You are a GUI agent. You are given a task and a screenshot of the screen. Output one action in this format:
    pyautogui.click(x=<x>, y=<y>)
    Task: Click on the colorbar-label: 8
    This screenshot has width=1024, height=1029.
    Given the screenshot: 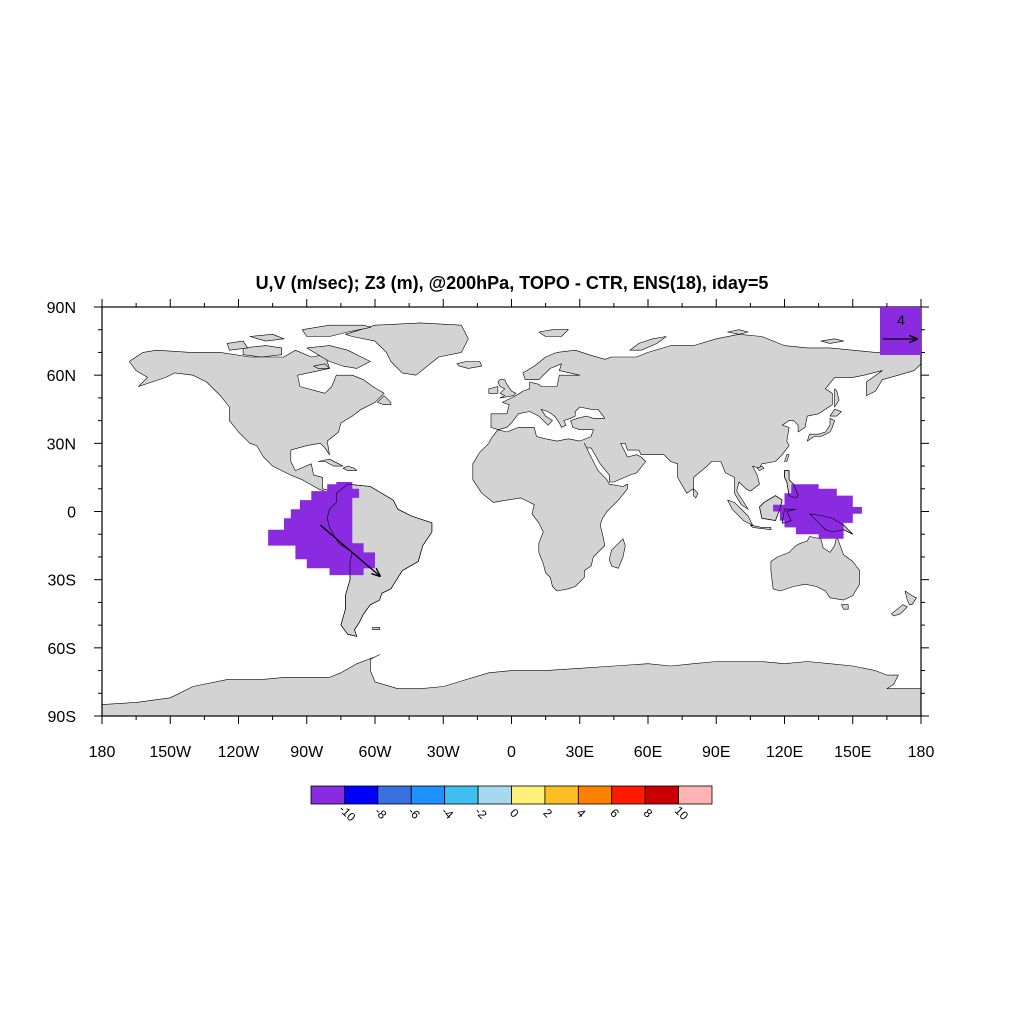 What is the action you would take?
    pyautogui.click(x=648, y=813)
    